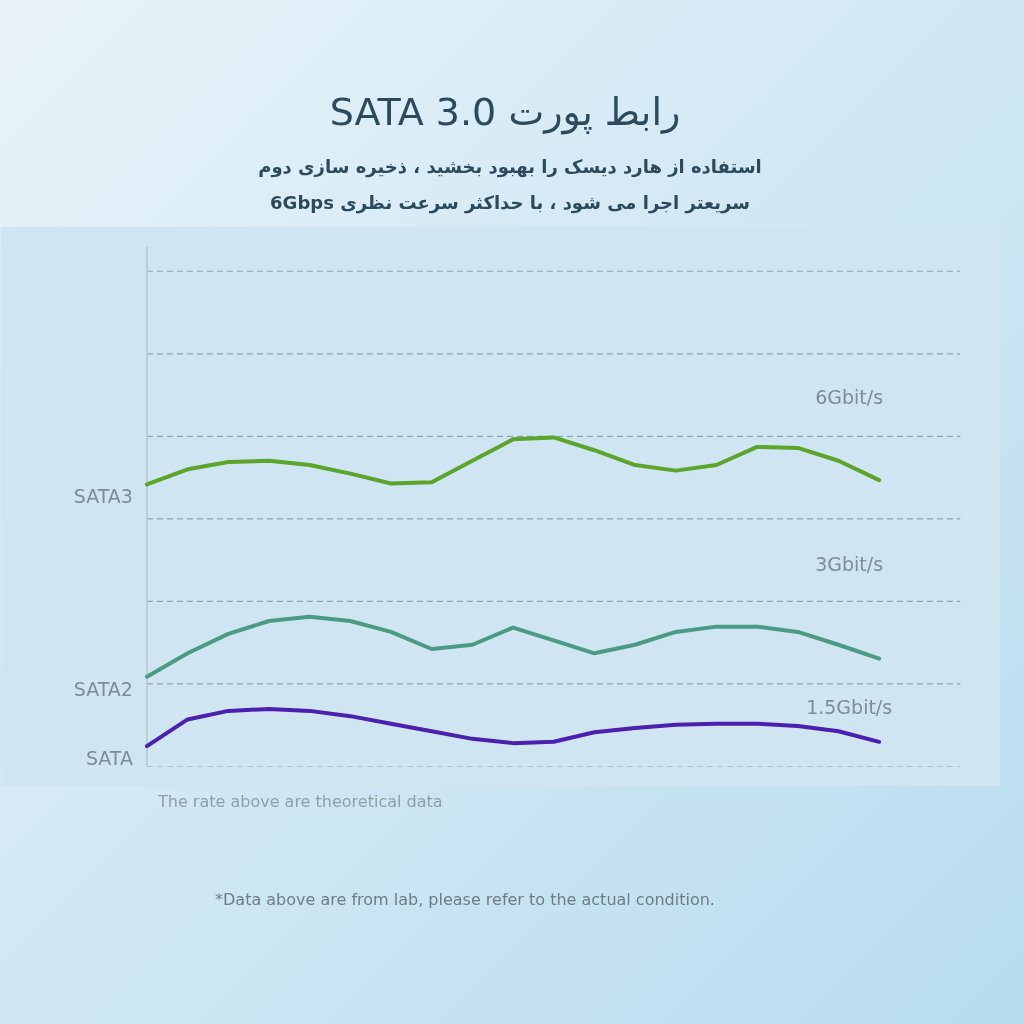  Describe the element at coordinates (505, 113) in the screenshot. I see `chart-title: رابط پورت SATA 3.0` at that location.